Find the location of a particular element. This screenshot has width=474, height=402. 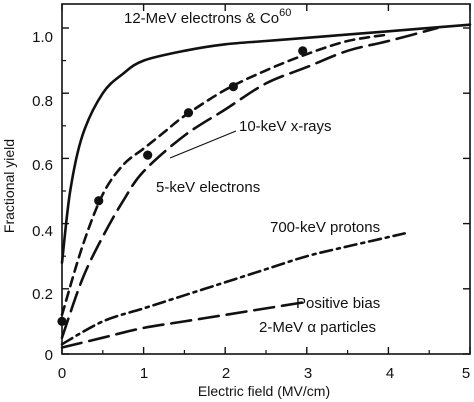

label-12mev-electrons-superscript: 60 is located at coordinates (285, 13).